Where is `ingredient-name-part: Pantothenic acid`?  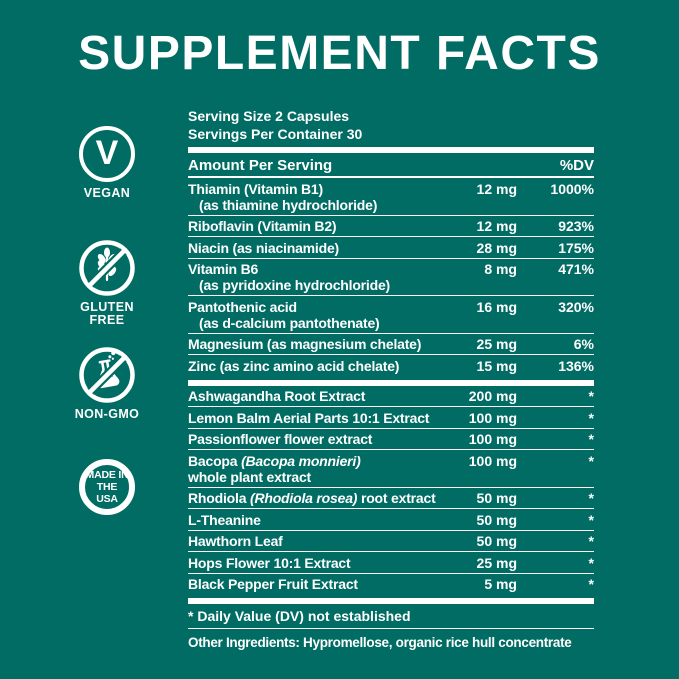 ingredient-name-part: Pantothenic acid is located at coordinates (242, 306).